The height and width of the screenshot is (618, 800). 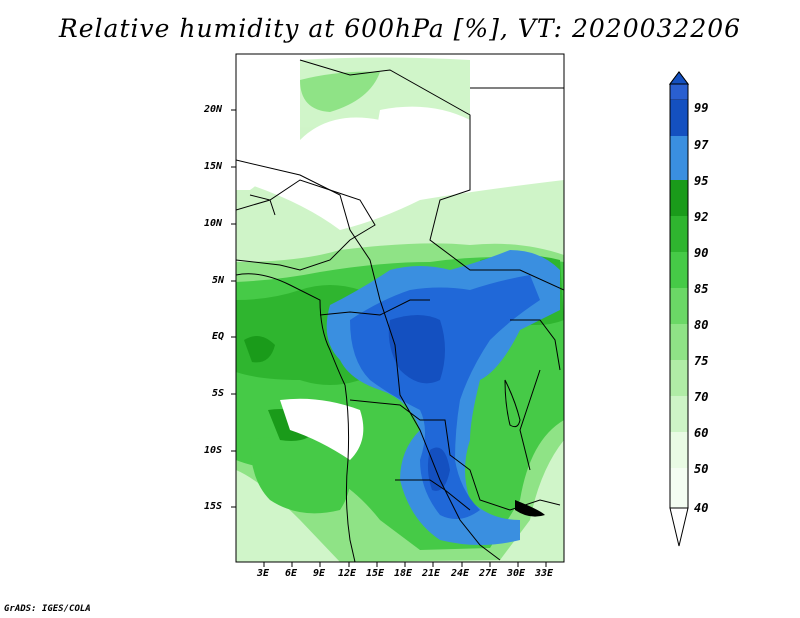 What do you see at coordinates (218, 336) in the screenshot?
I see `lat-label: EQ` at bounding box center [218, 336].